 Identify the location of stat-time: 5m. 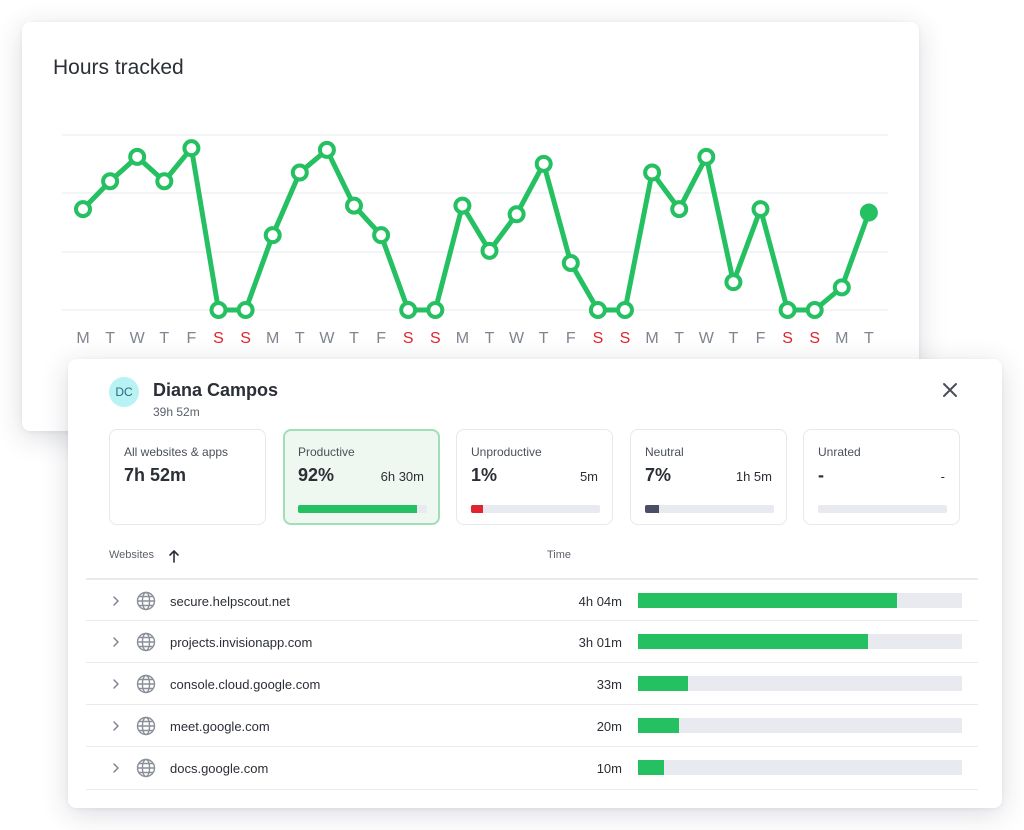
(588, 476).